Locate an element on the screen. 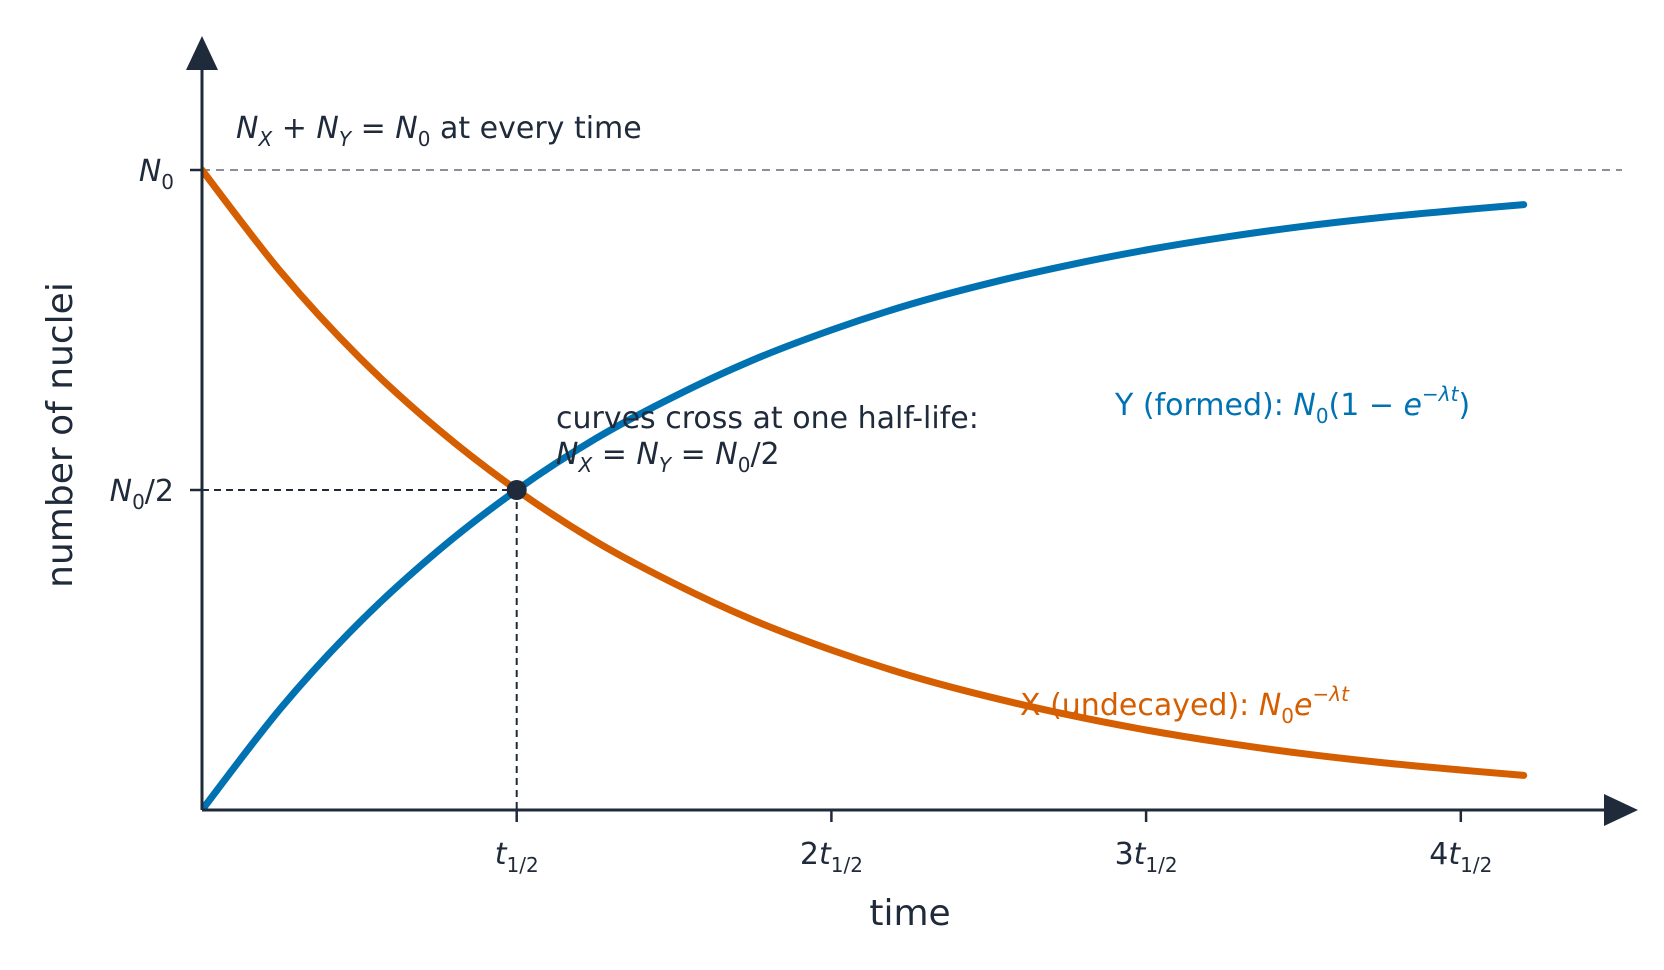 This screenshot has height=970, width=1664. y-tick-label: N0/2 is located at coordinates (142, 494).